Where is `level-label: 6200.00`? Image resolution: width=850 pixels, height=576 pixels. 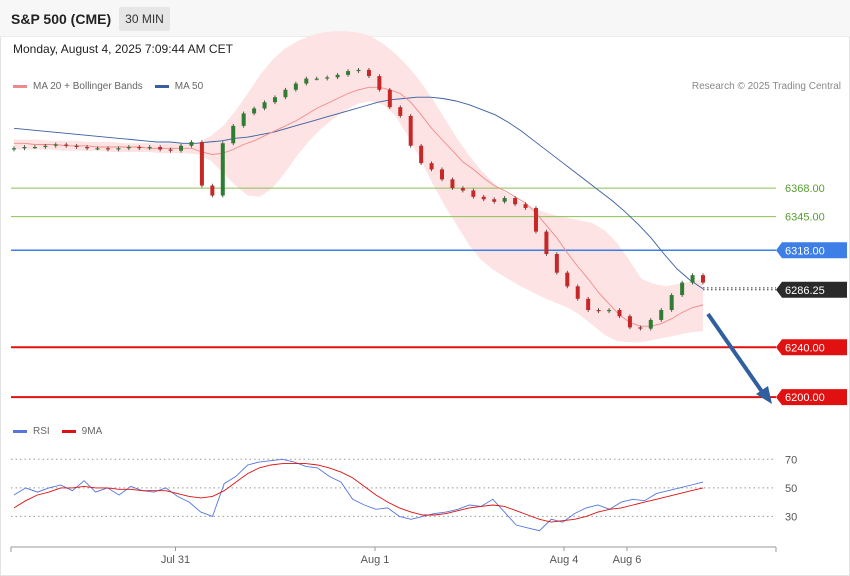
level-label: 6200.00 is located at coordinates (805, 398).